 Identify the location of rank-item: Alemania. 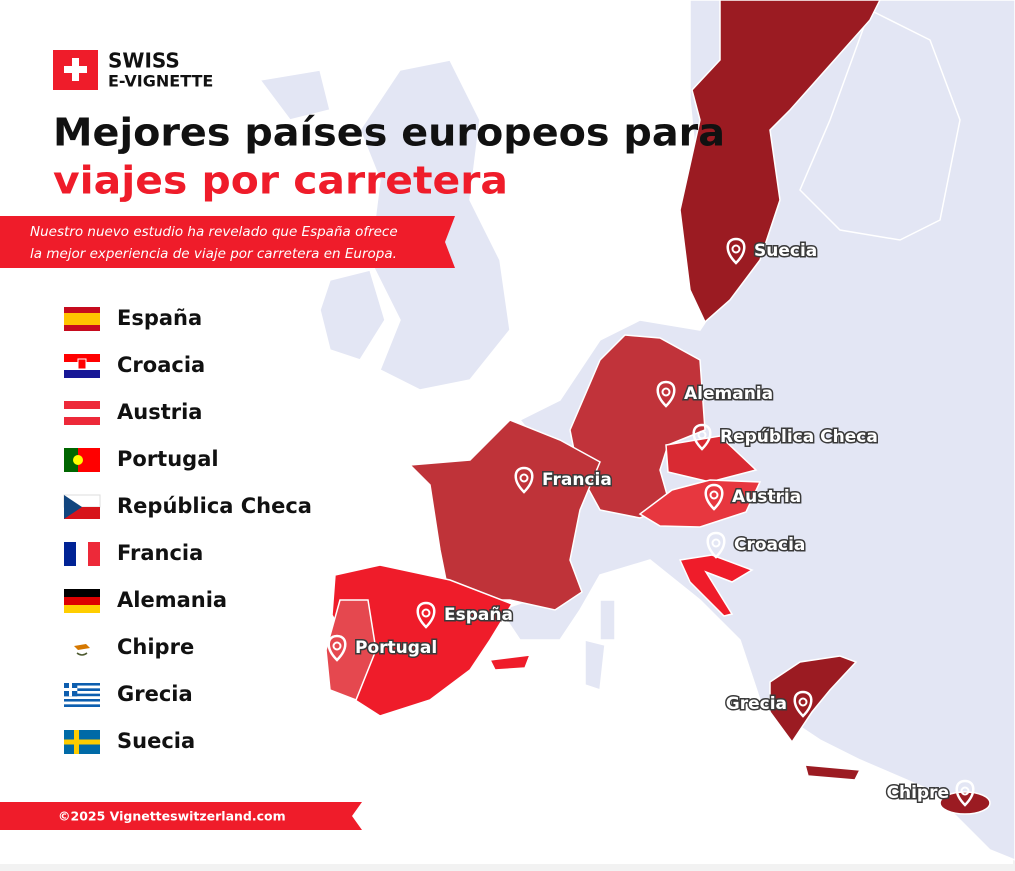
(172, 600).